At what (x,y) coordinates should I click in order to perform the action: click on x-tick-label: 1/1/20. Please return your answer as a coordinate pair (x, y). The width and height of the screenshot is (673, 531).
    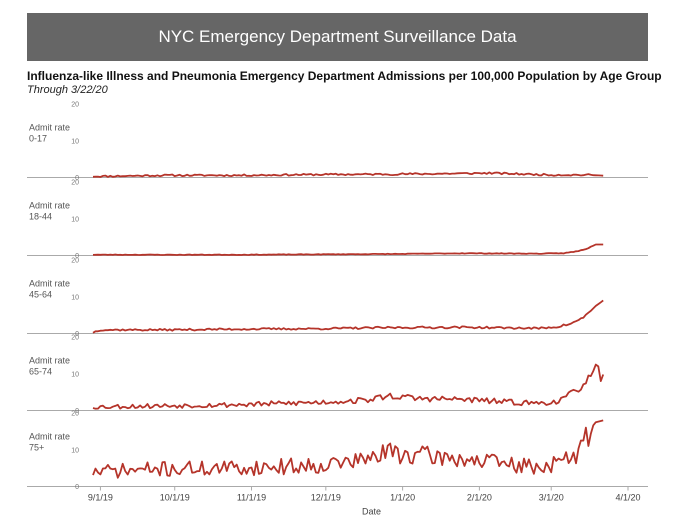
    Looking at the image, I should click on (402, 498).